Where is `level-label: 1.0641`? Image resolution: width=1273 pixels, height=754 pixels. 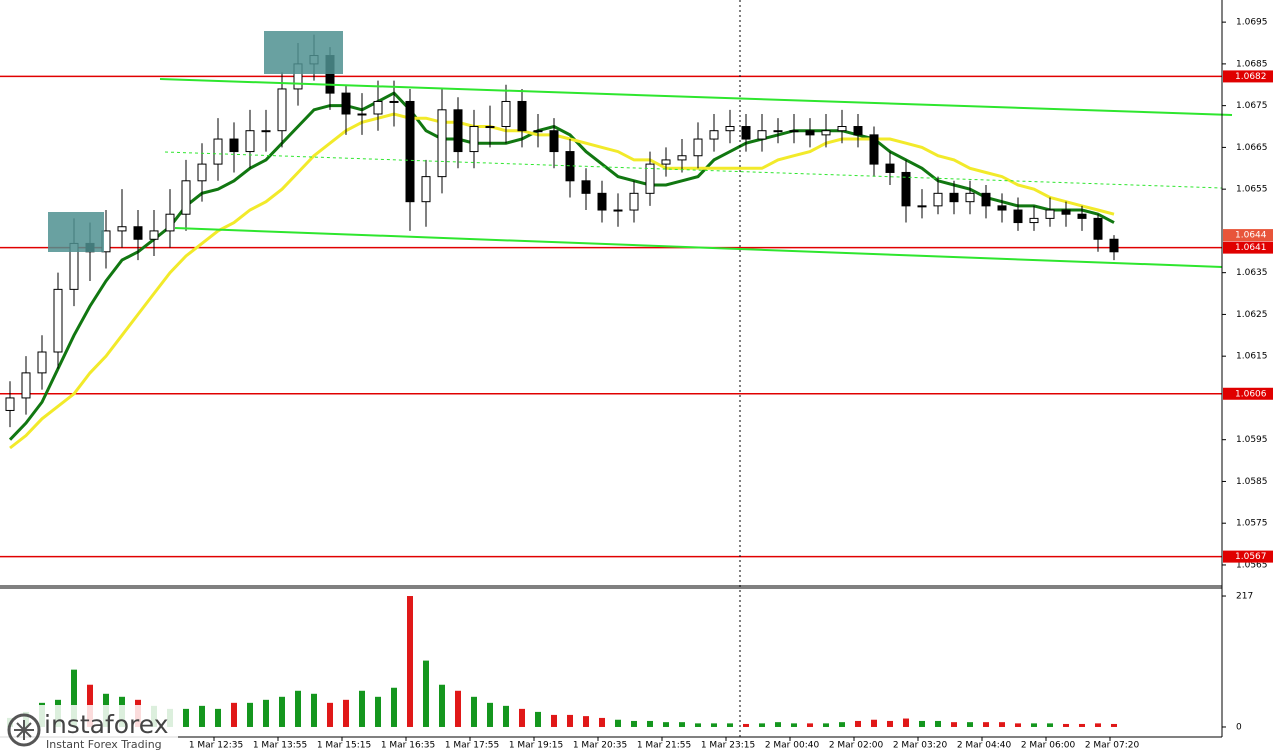 level-label: 1.0641 is located at coordinates (1251, 248).